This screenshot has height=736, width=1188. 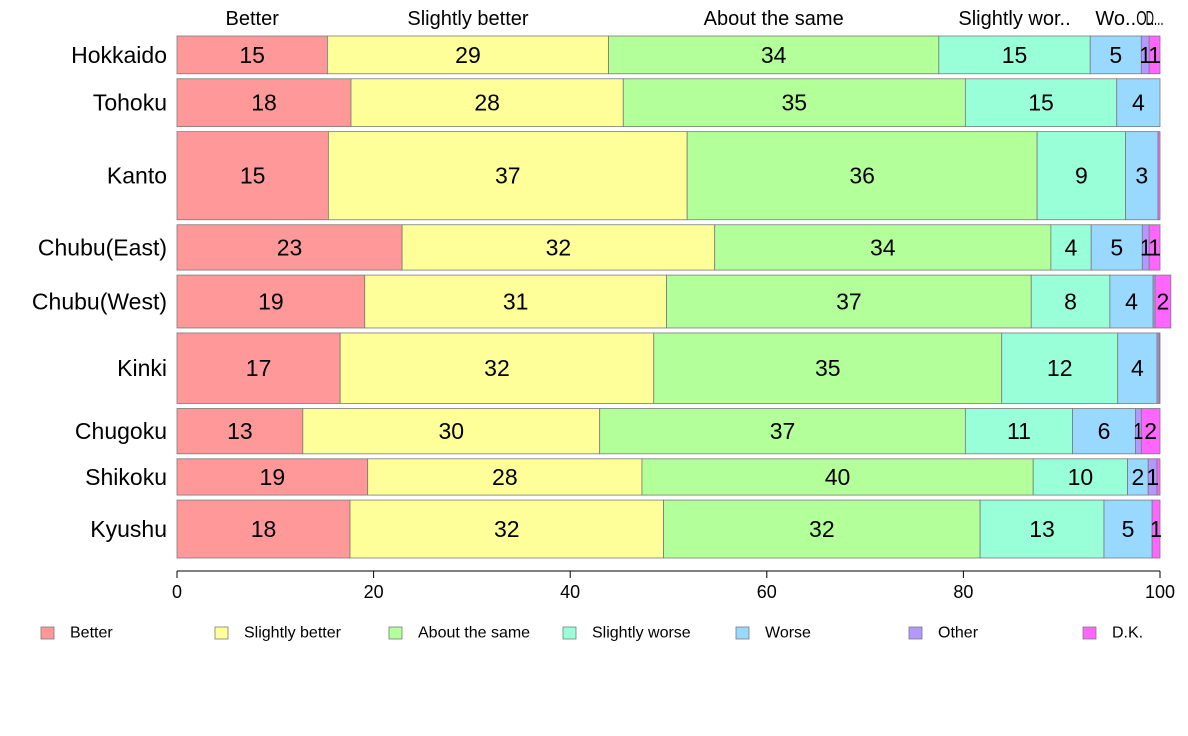 I want to click on legend-label: D.K., so click(x=1127, y=633).